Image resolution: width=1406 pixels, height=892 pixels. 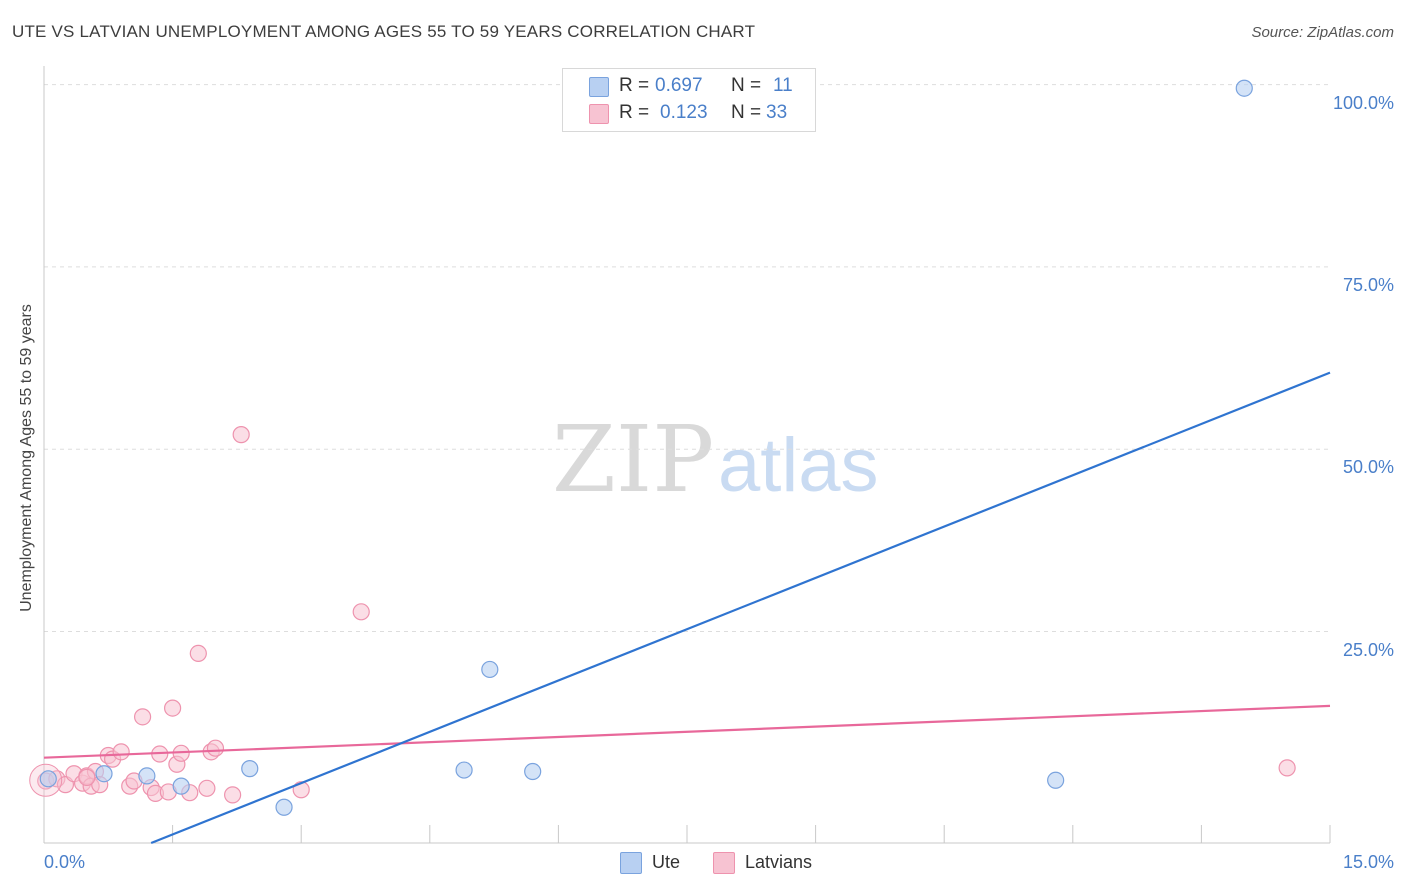 What do you see at coordinates (65, 862) in the screenshot?
I see `x-tick-label-min: 0.0%` at bounding box center [65, 862].